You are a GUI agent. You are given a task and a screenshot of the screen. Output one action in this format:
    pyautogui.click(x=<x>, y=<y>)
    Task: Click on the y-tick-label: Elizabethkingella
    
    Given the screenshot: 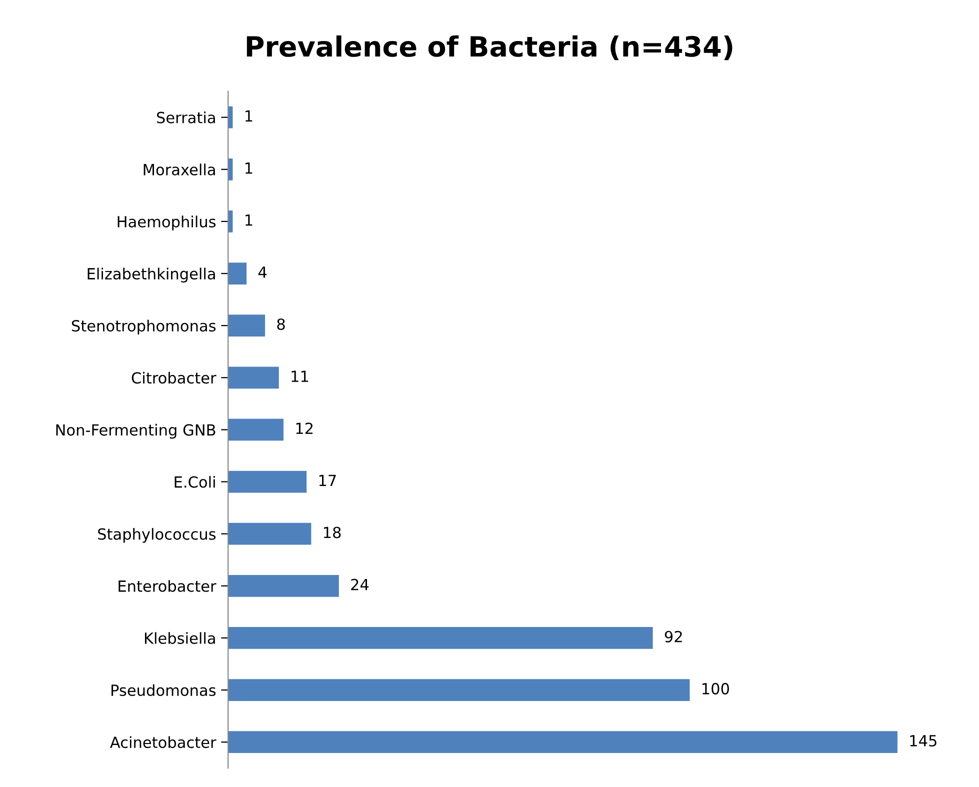 What is the action you would take?
    pyautogui.click(x=151, y=275)
    